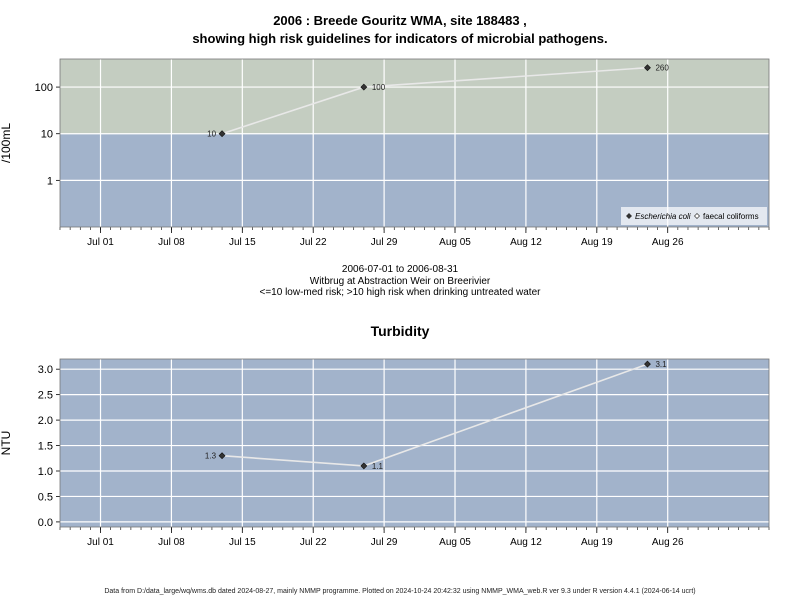 The width and height of the screenshot is (800, 600). What do you see at coordinates (414, 96) in the screenshot?
I see `high-risk-band` at bounding box center [414, 96].